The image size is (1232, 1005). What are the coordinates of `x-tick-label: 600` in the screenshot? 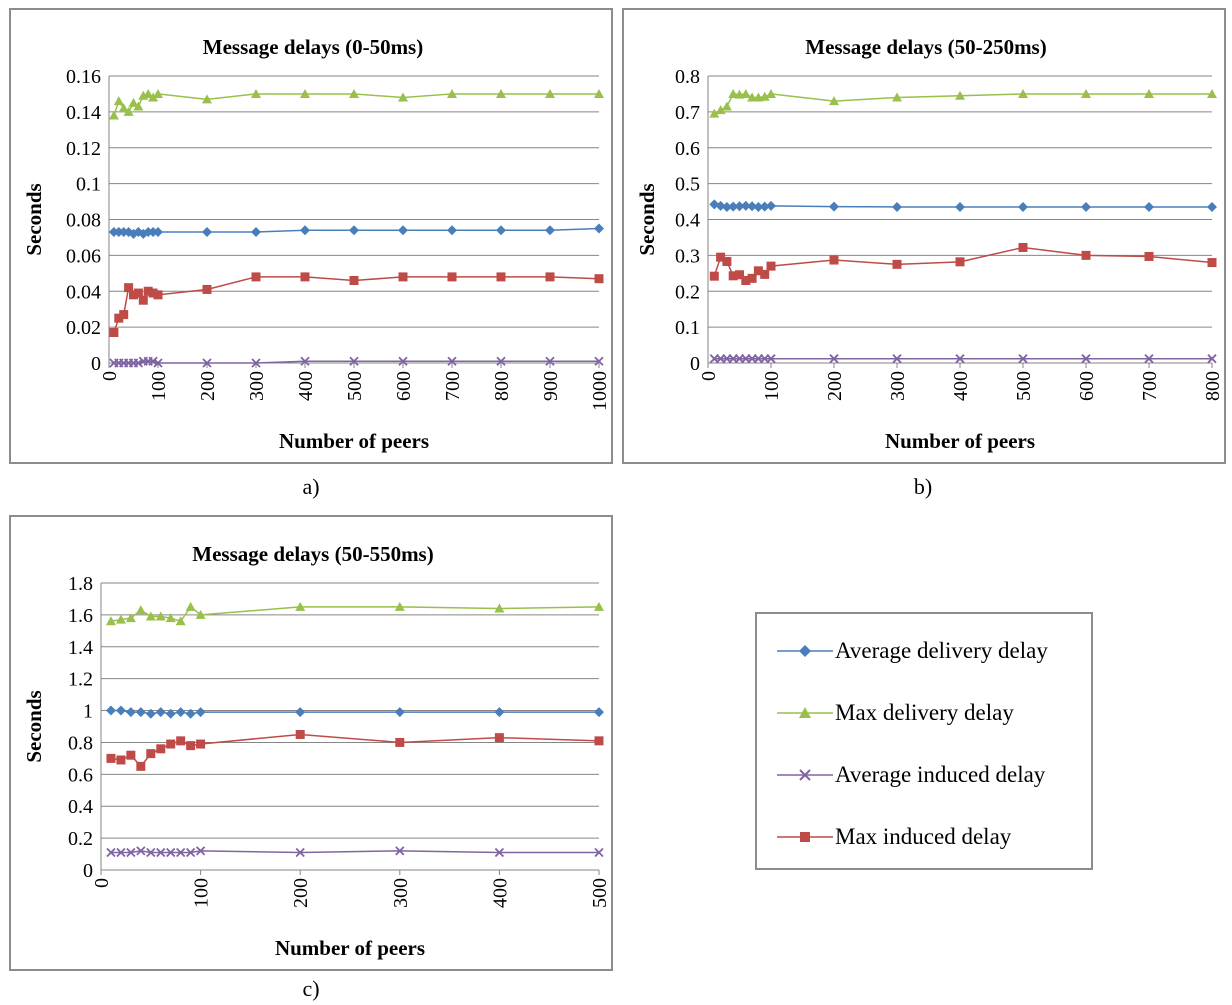 It's located at (1087, 386).